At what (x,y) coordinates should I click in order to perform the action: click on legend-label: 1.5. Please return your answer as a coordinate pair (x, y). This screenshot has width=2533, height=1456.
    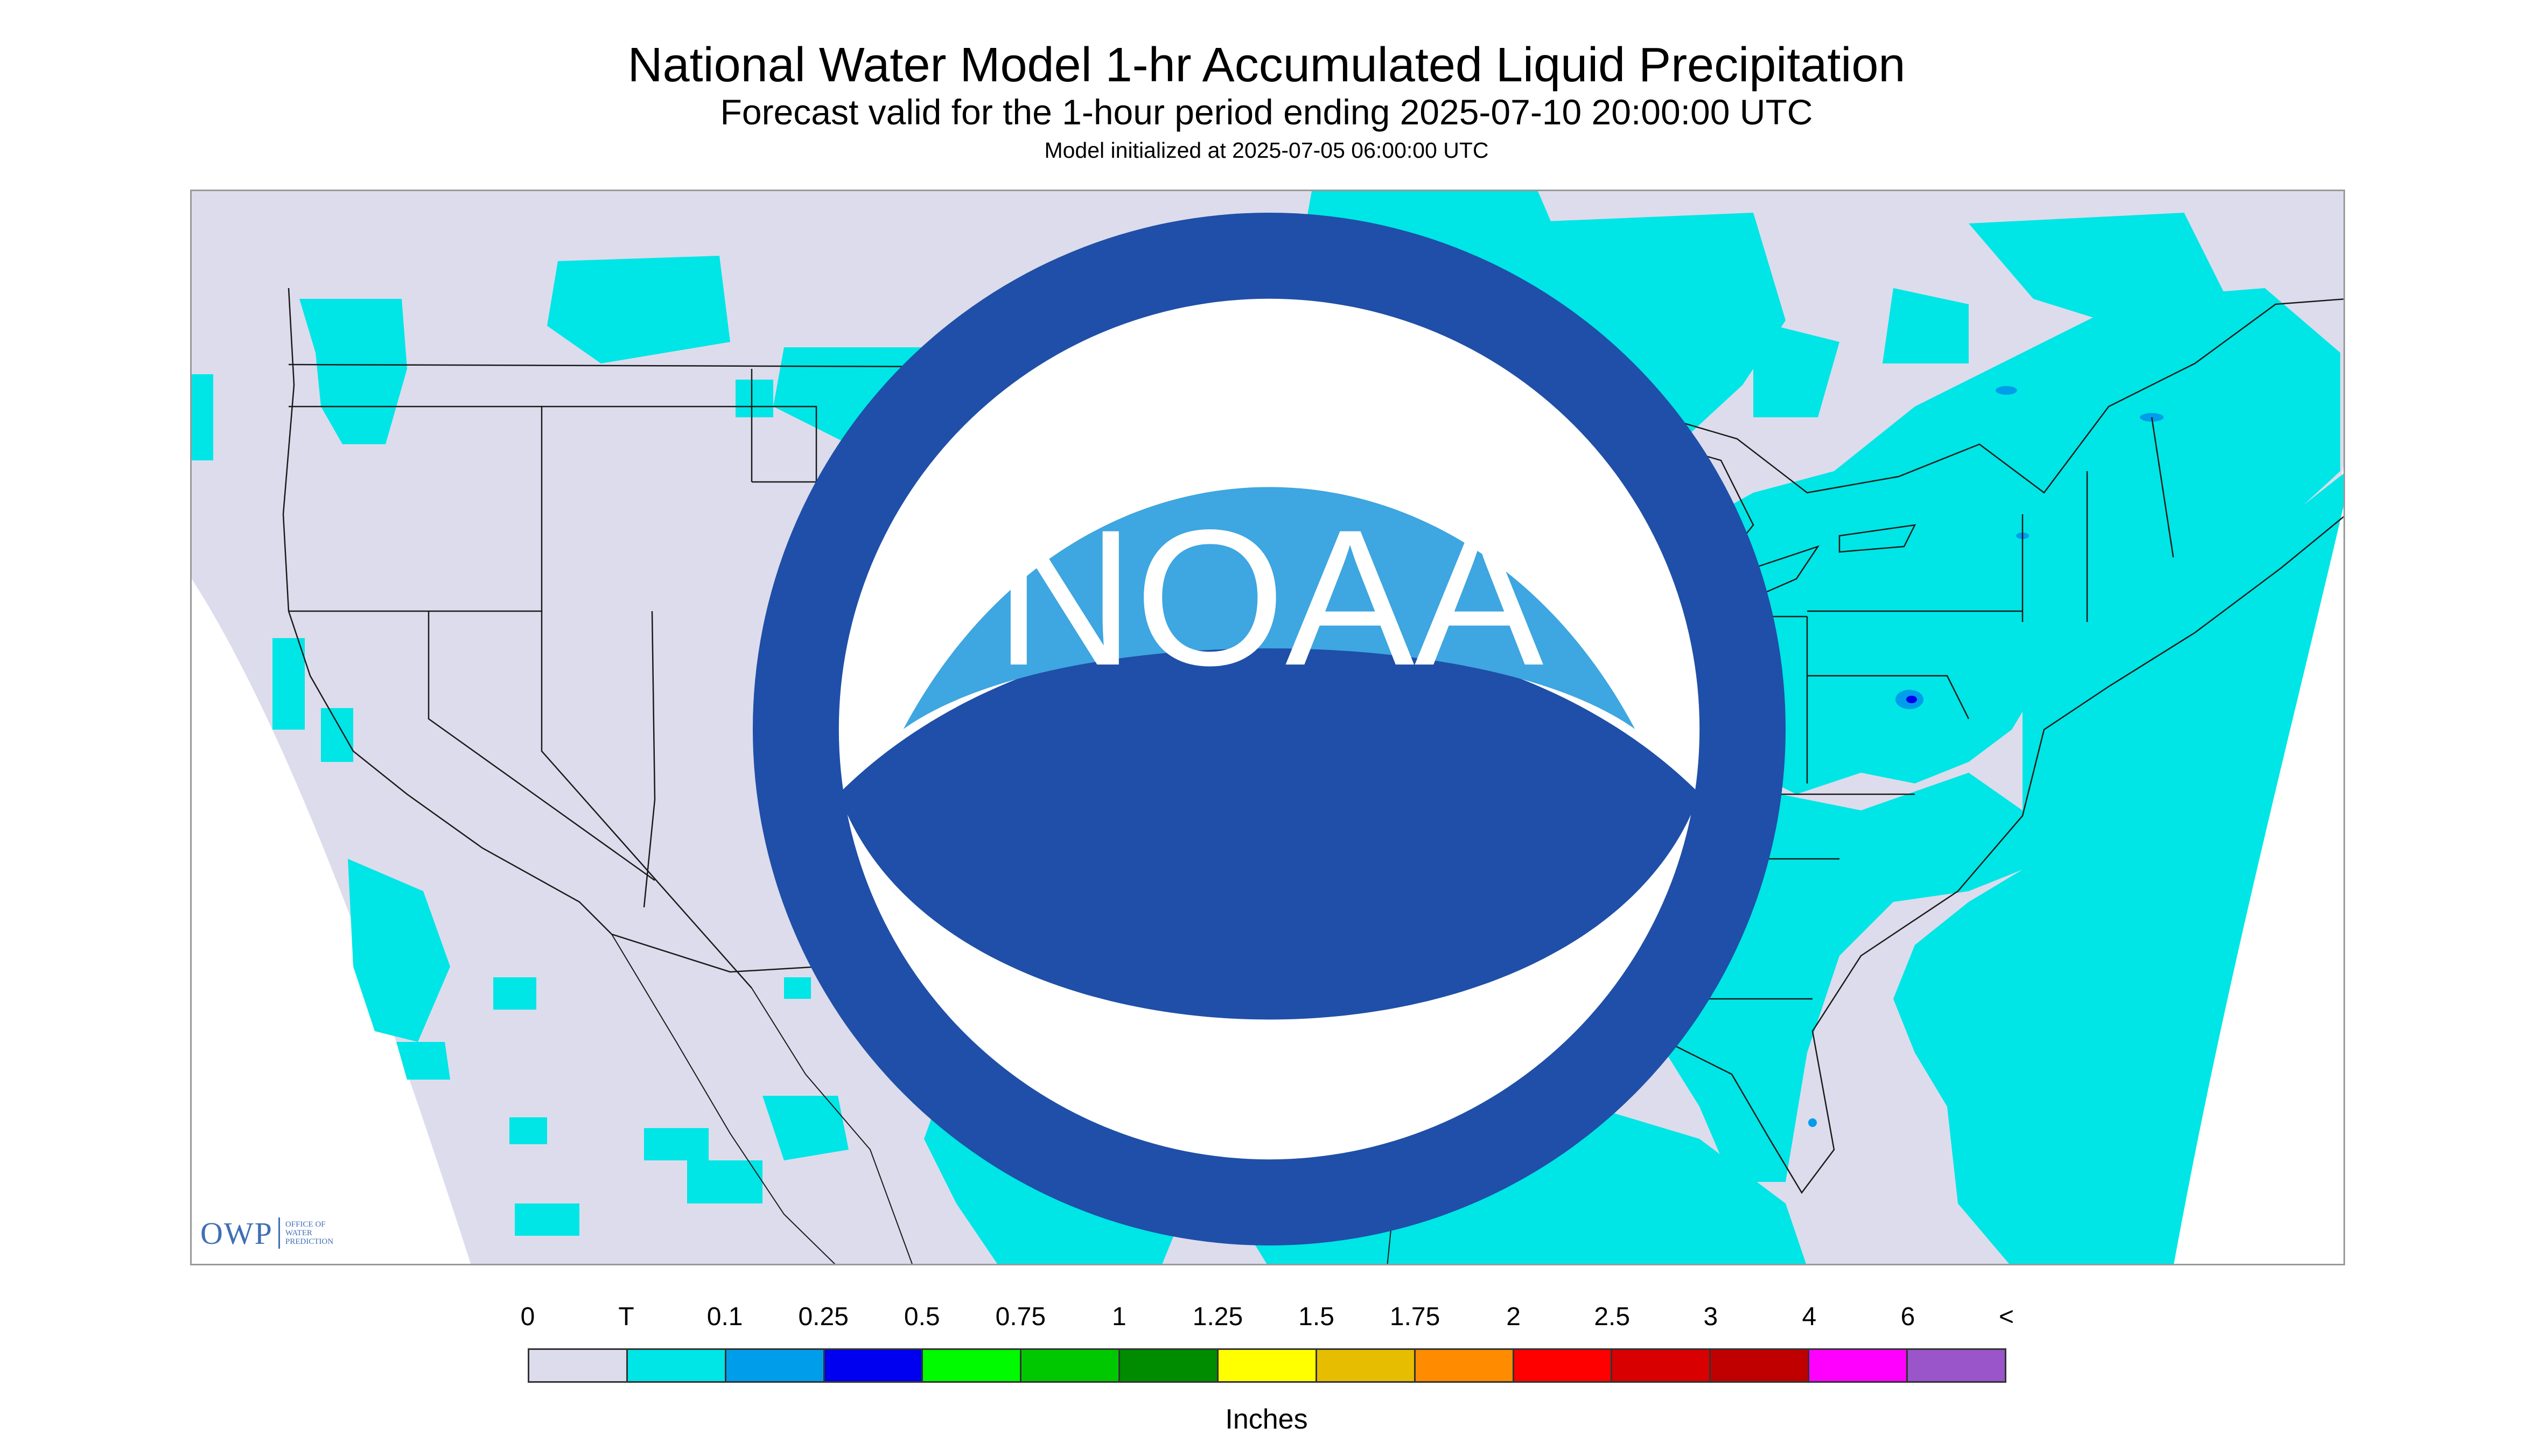
    Looking at the image, I should click on (1316, 1317).